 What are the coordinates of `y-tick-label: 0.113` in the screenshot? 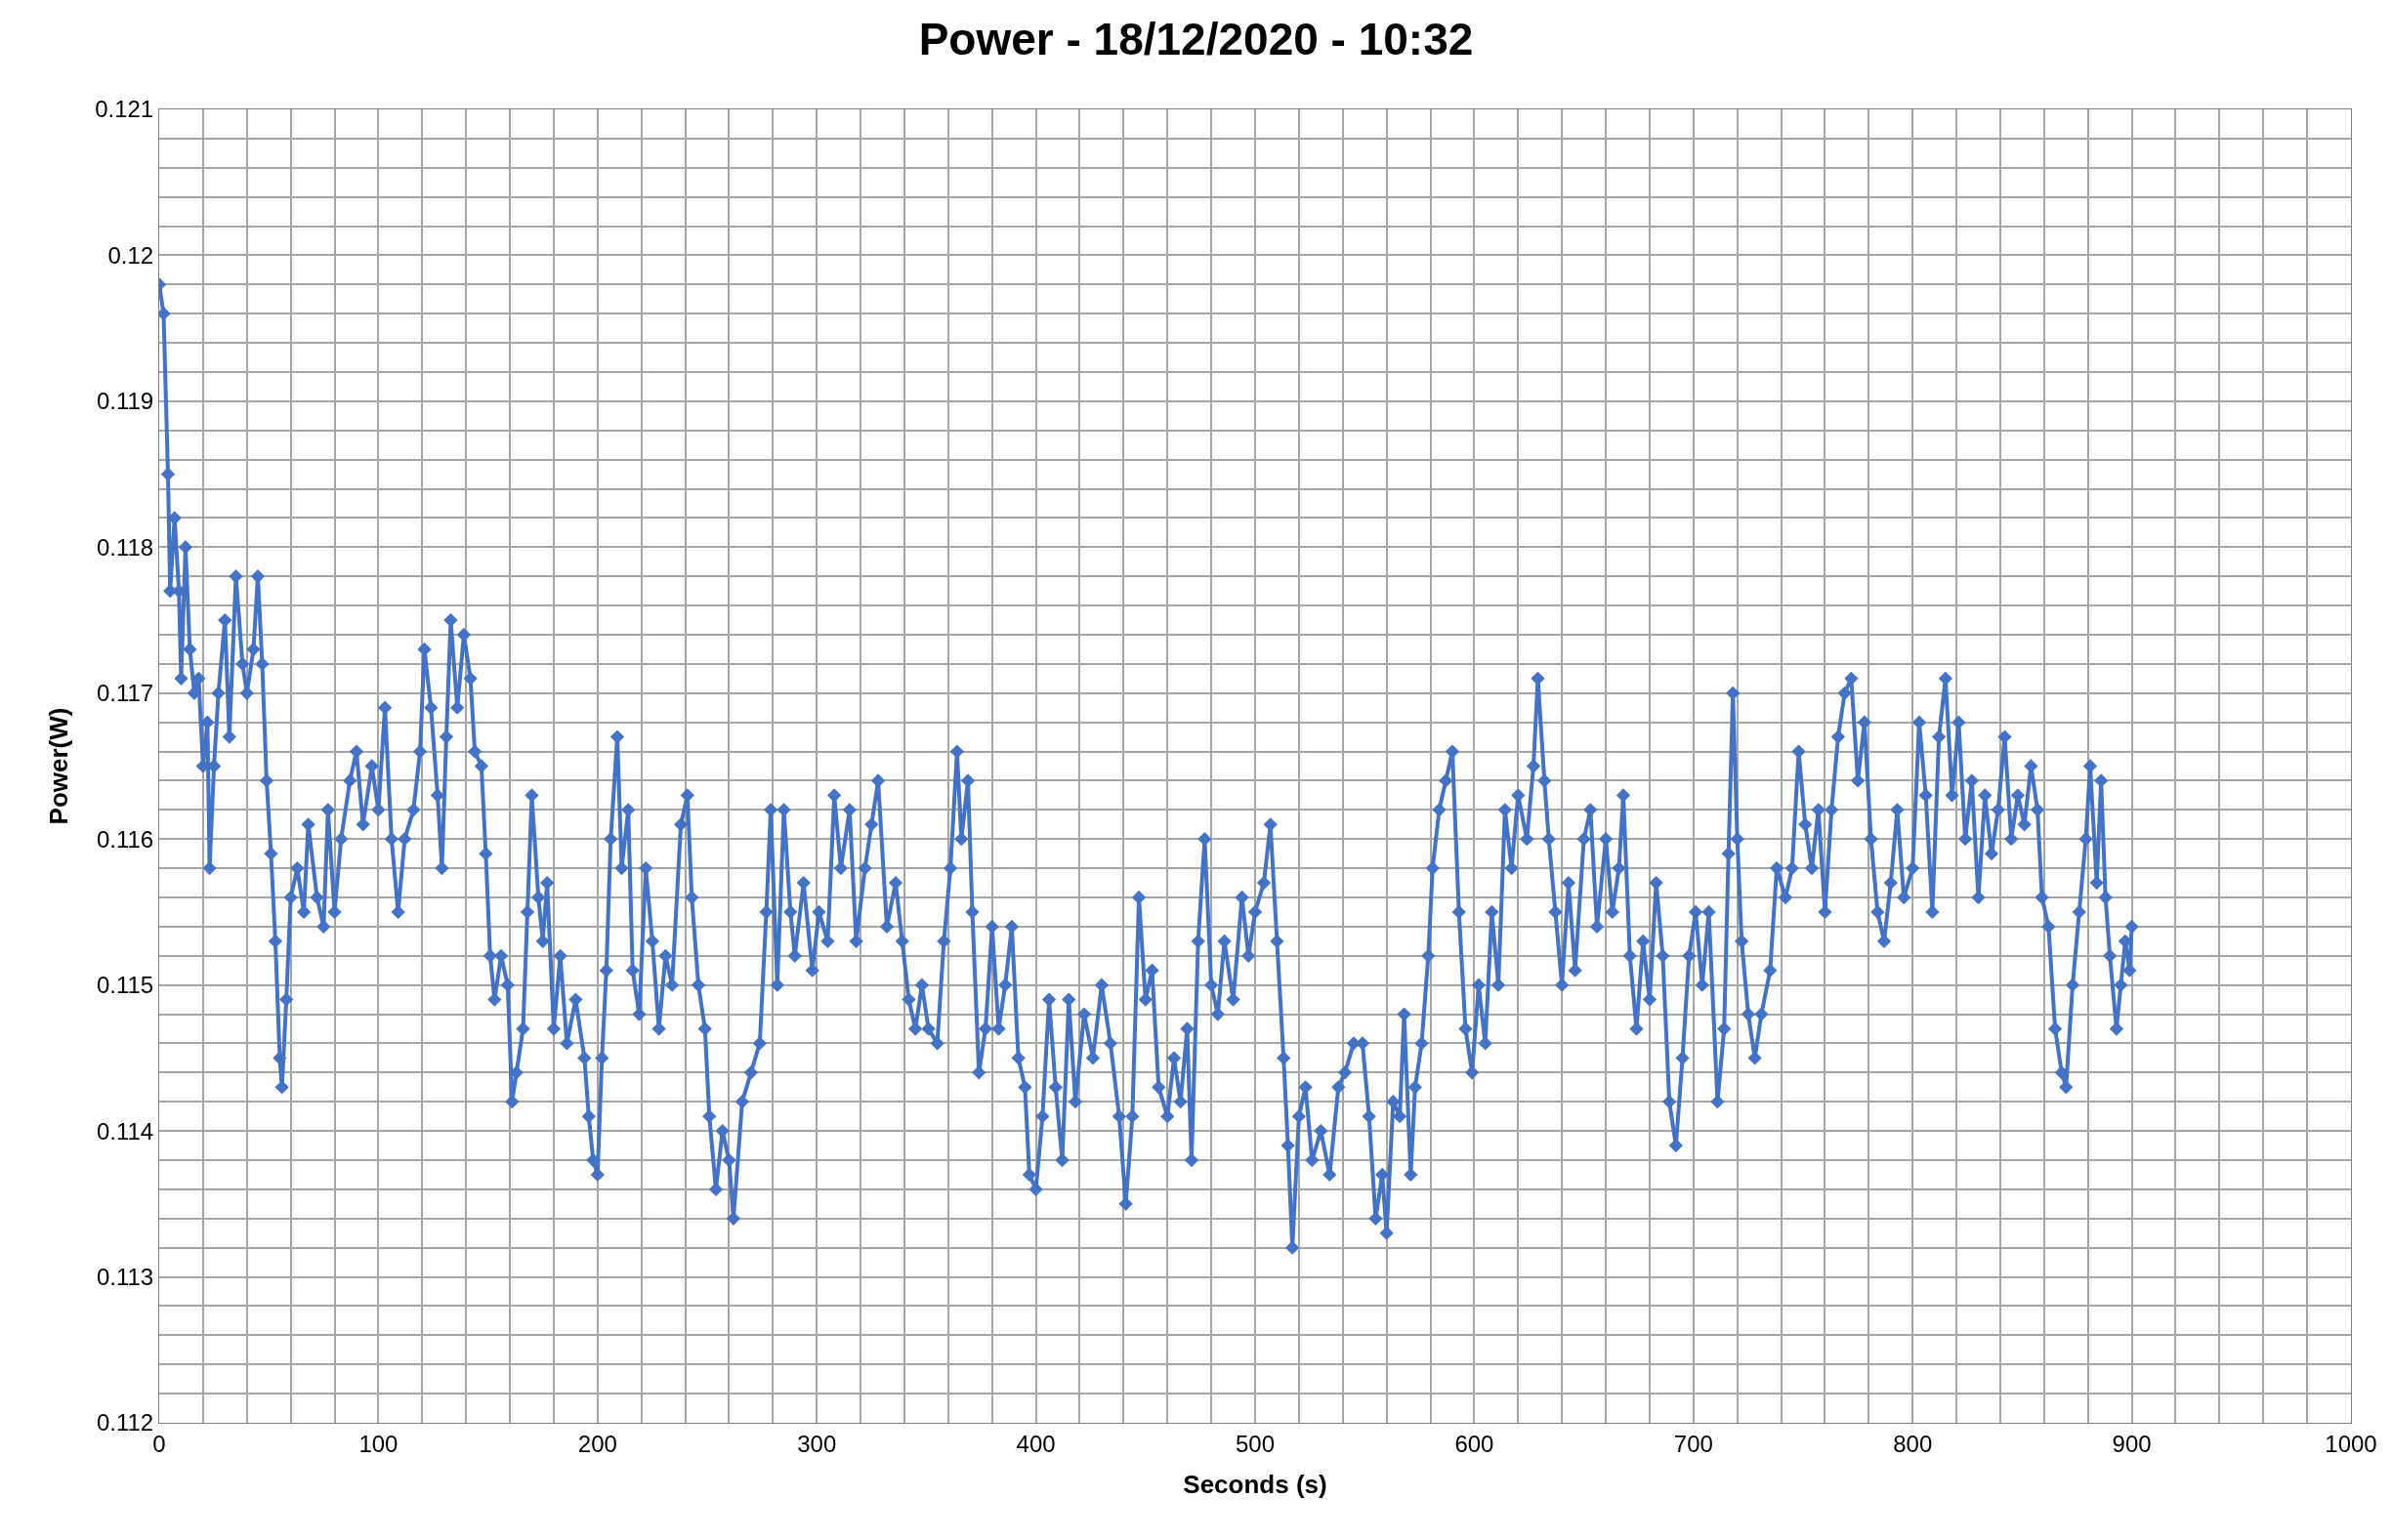 It's located at (125, 1276).